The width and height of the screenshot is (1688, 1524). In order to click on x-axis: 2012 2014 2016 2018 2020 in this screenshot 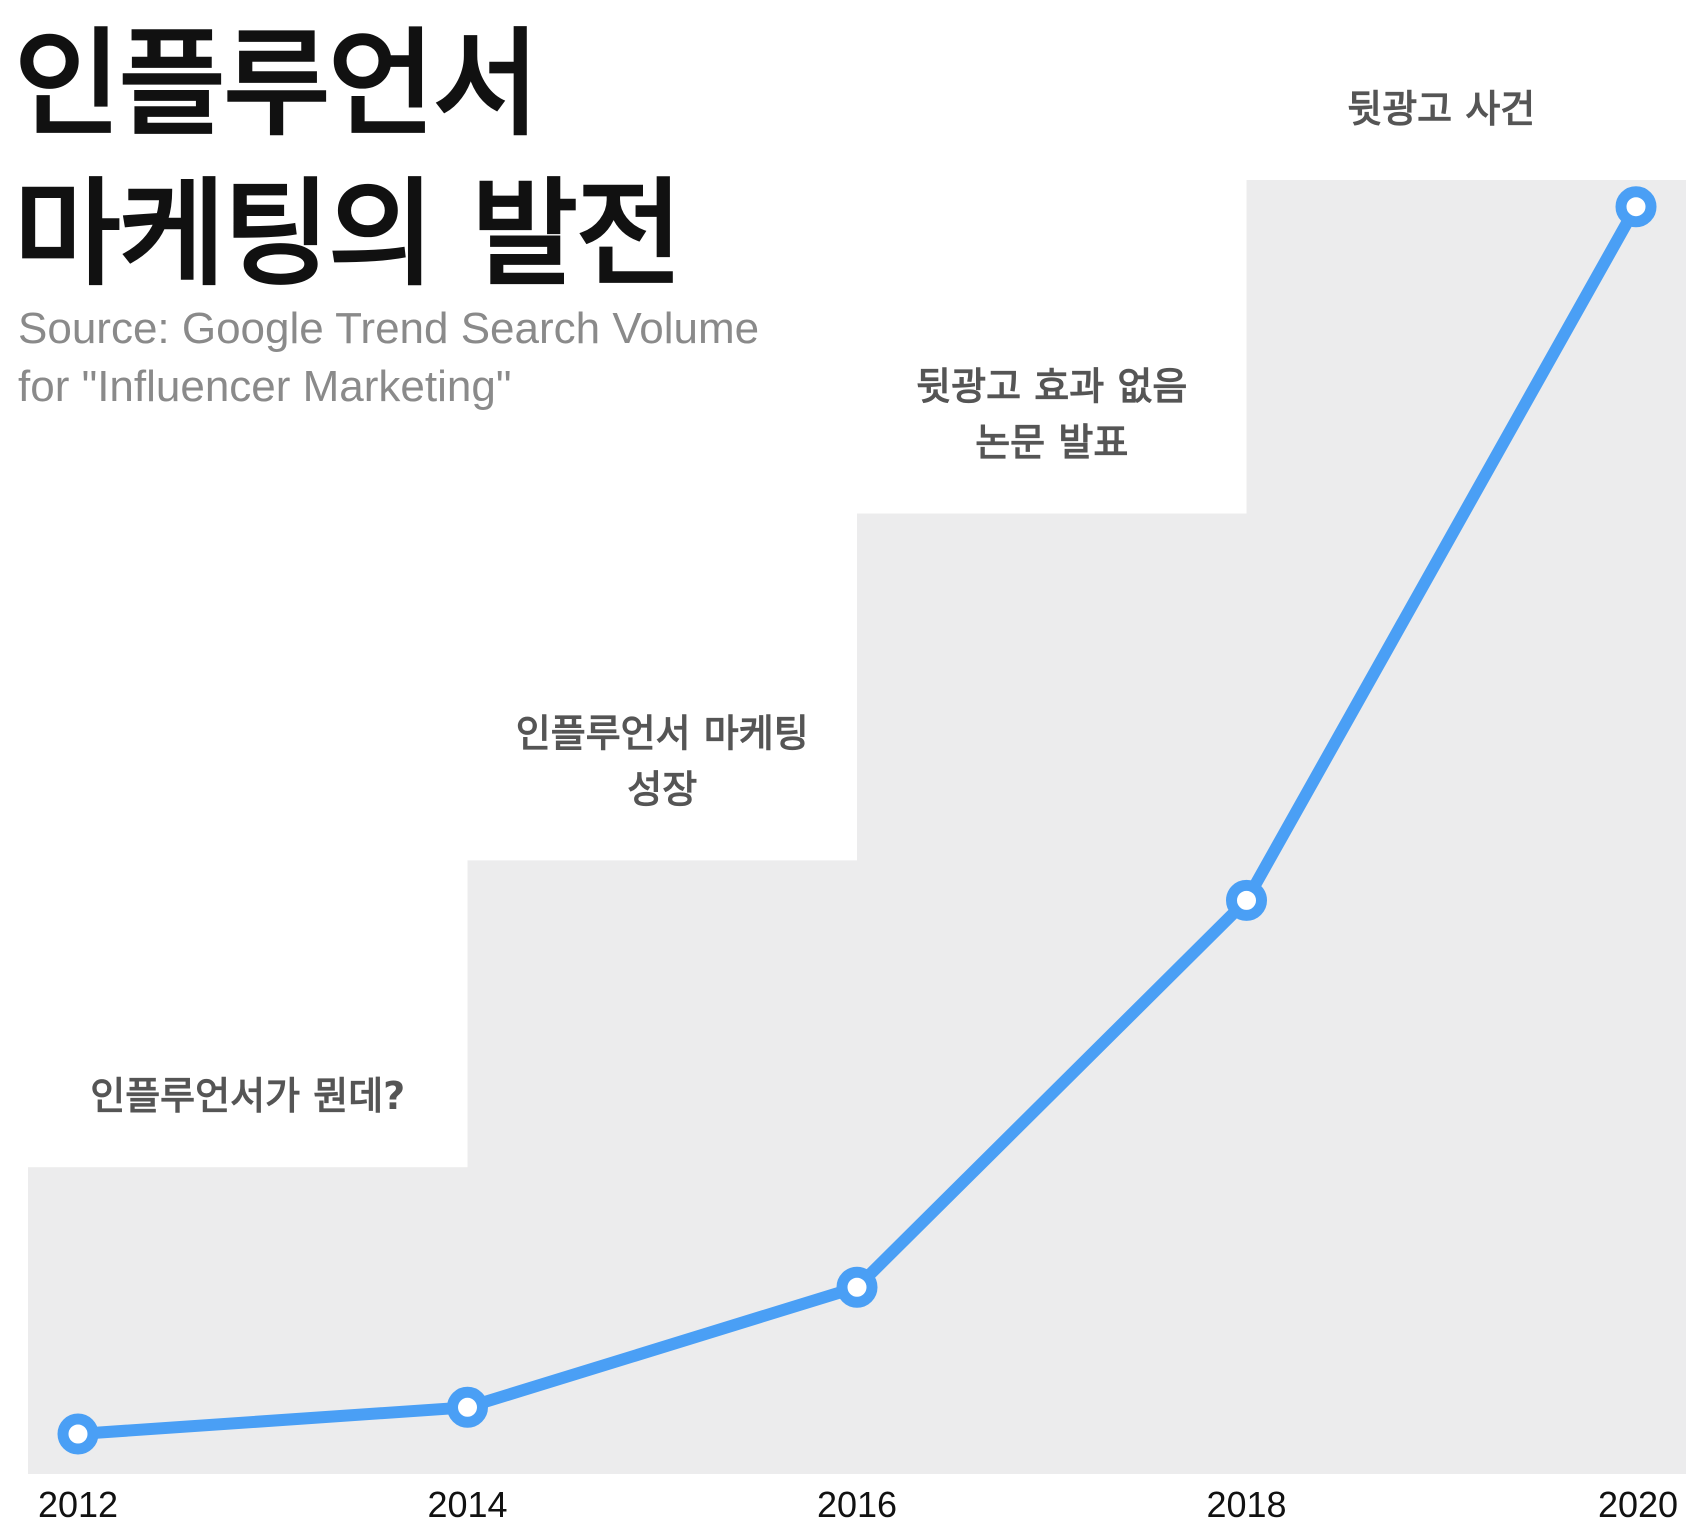, I will do `click(858, 1504)`.